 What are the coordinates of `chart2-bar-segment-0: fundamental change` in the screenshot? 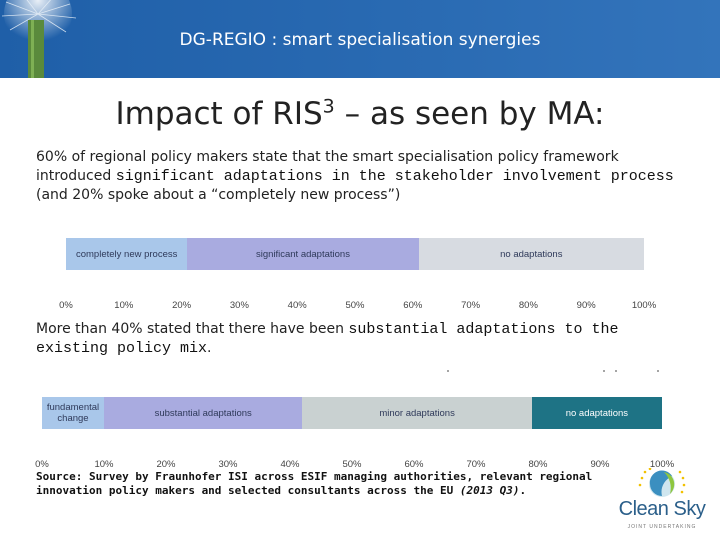 It's located at (73, 413).